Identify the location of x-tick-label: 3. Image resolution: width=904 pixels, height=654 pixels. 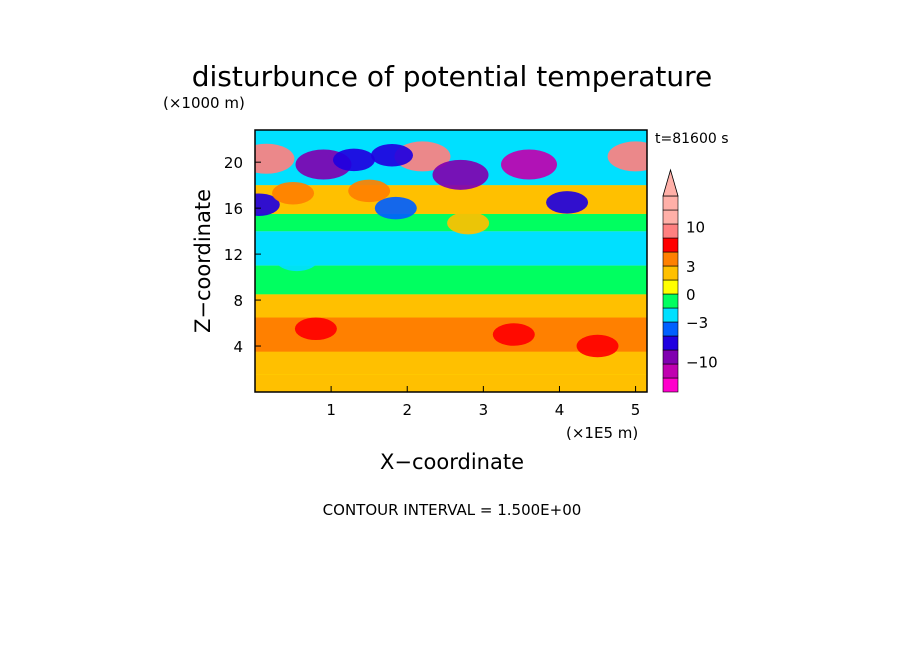
(484, 410).